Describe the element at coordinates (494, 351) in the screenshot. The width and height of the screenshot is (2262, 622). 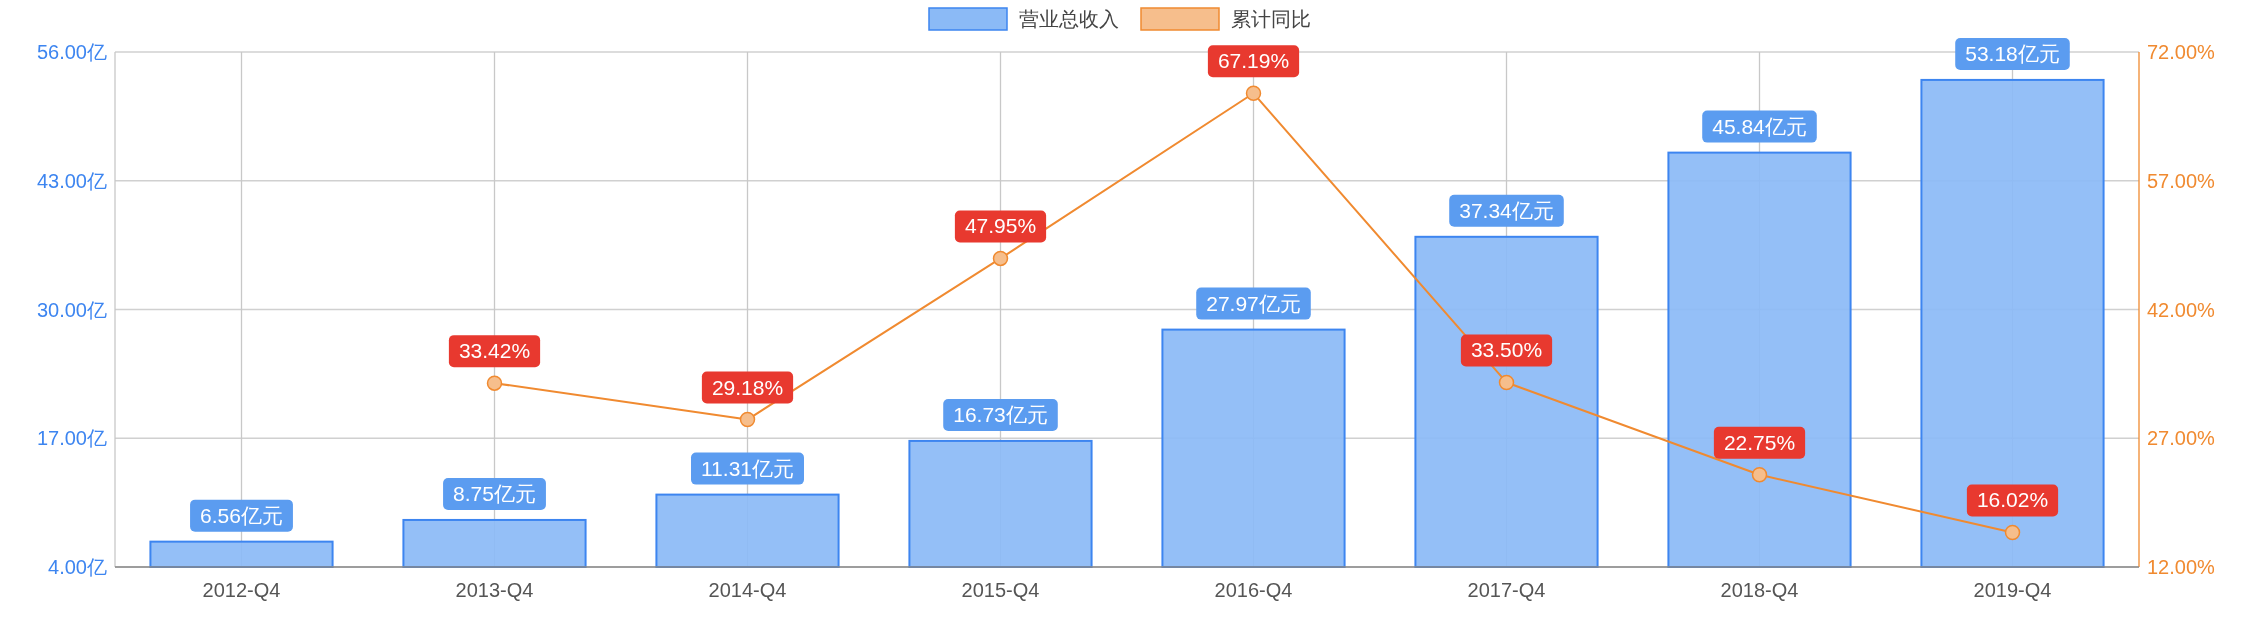
I see `data-label: 33.42%` at that location.